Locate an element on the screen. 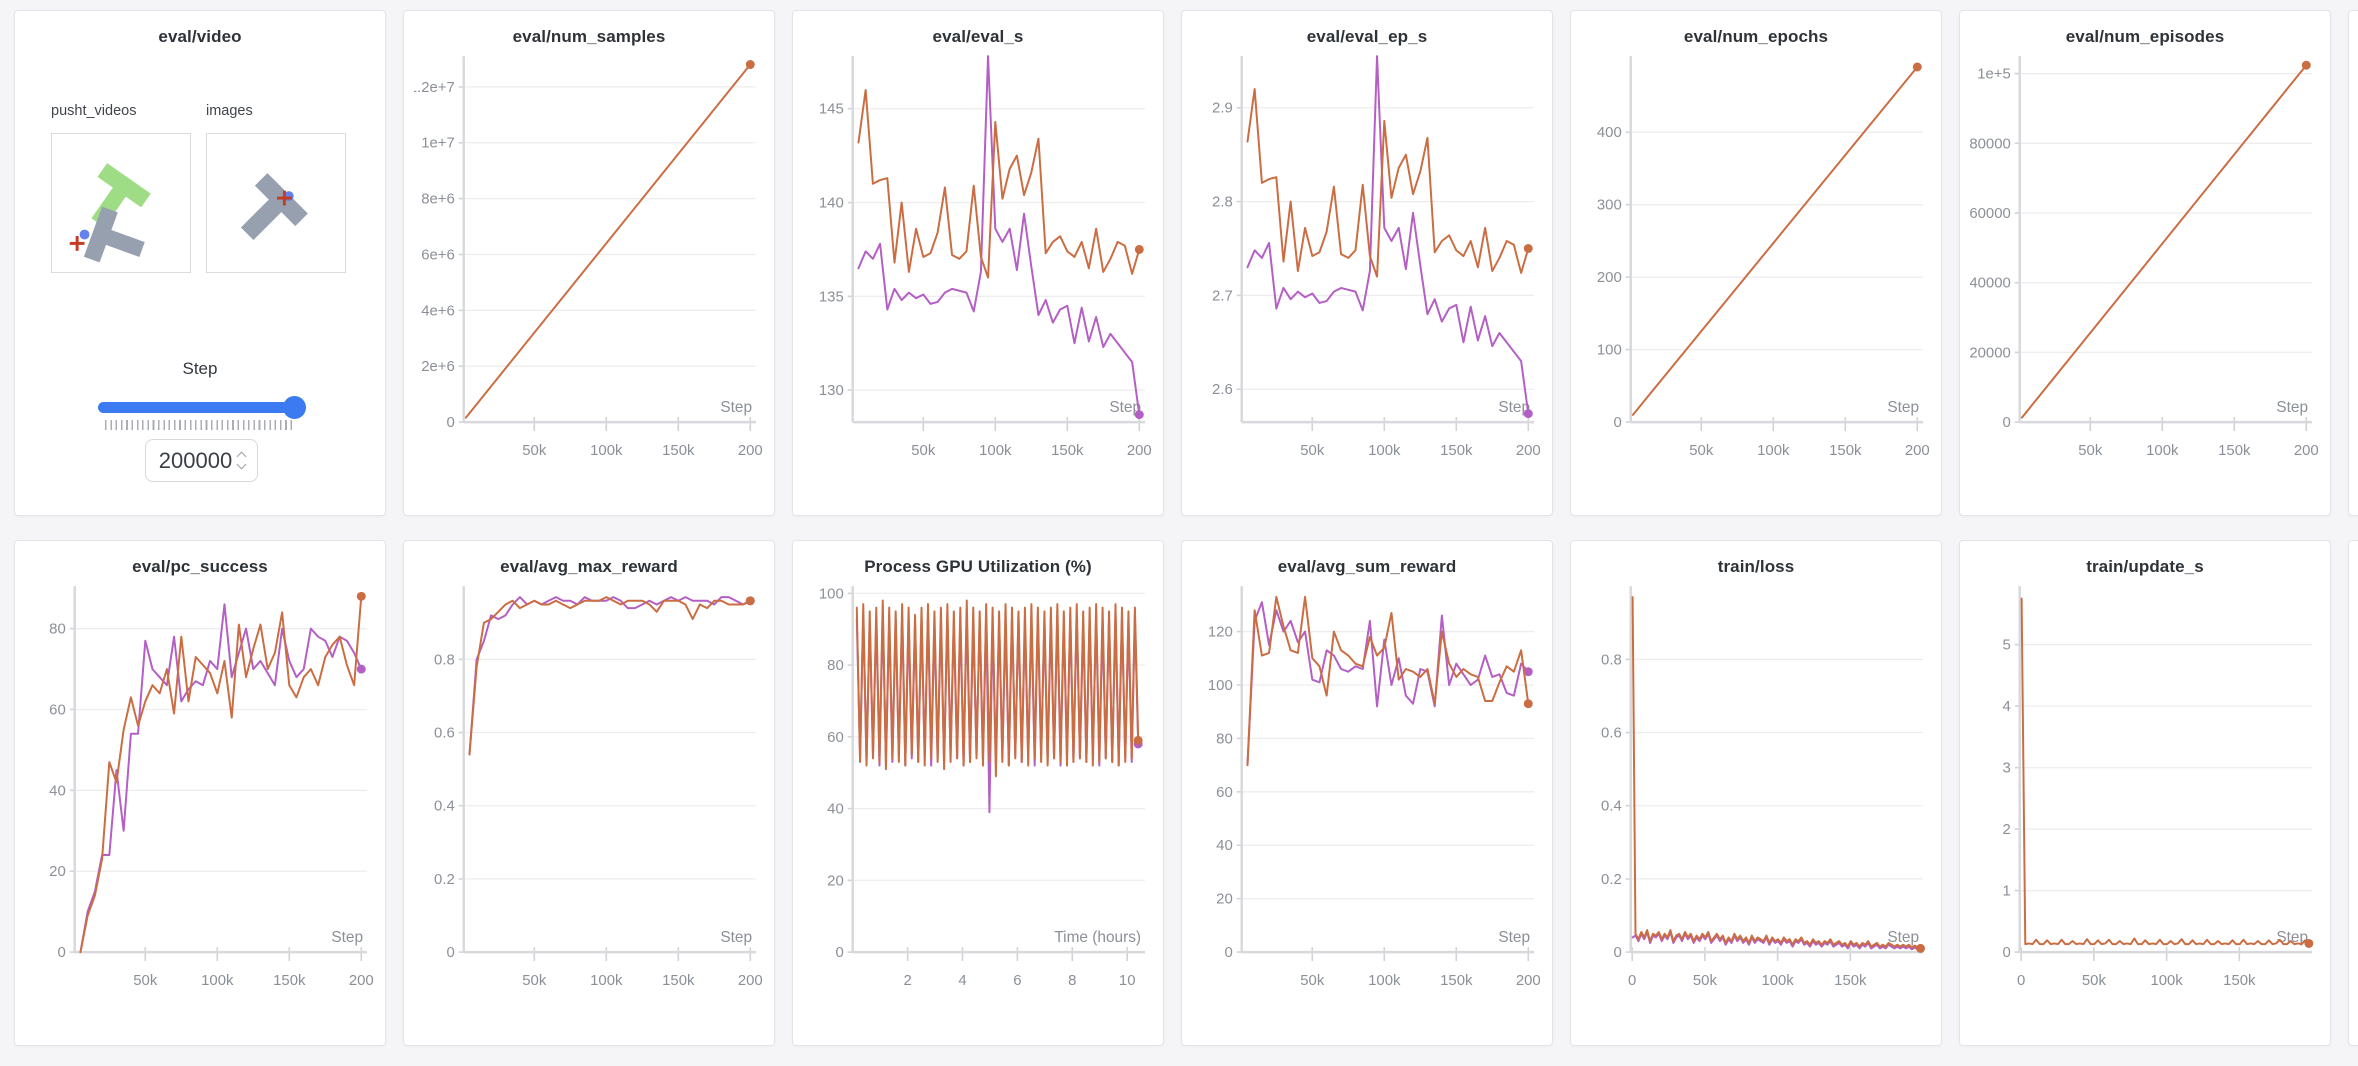 This screenshot has width=2358, height=1066. svg-text: 80000 is located at coordinates (1990, 144).